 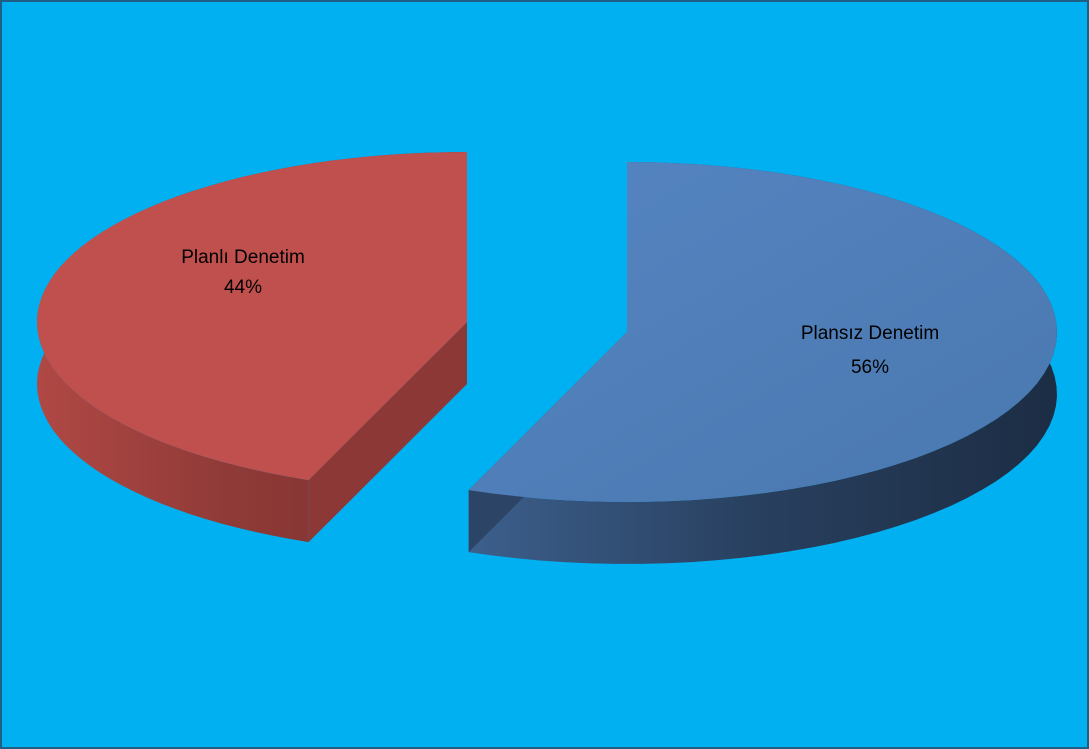 What do you see at coordinates (243, 287) in the screenshot?
I see `slice-percent-planli: 44%` at bounding box center [243, 287].